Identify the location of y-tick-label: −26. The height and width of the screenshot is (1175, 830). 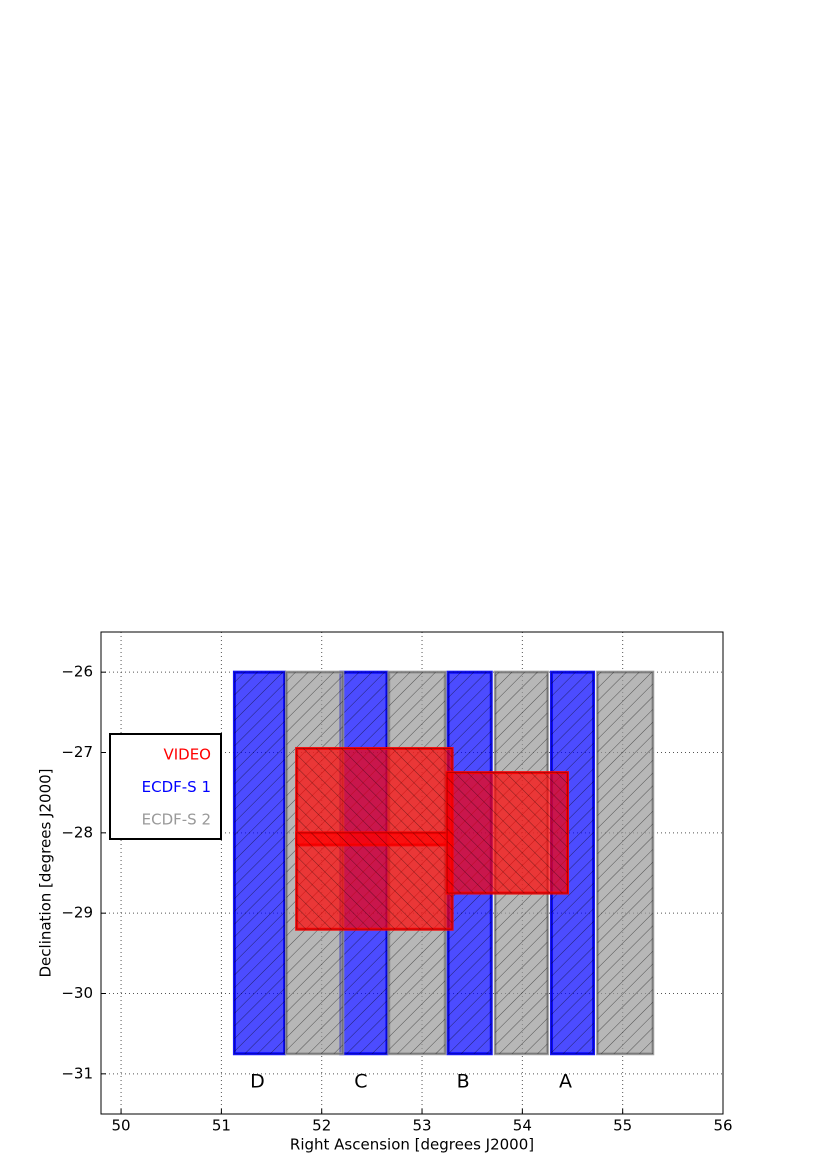
(77, 672).